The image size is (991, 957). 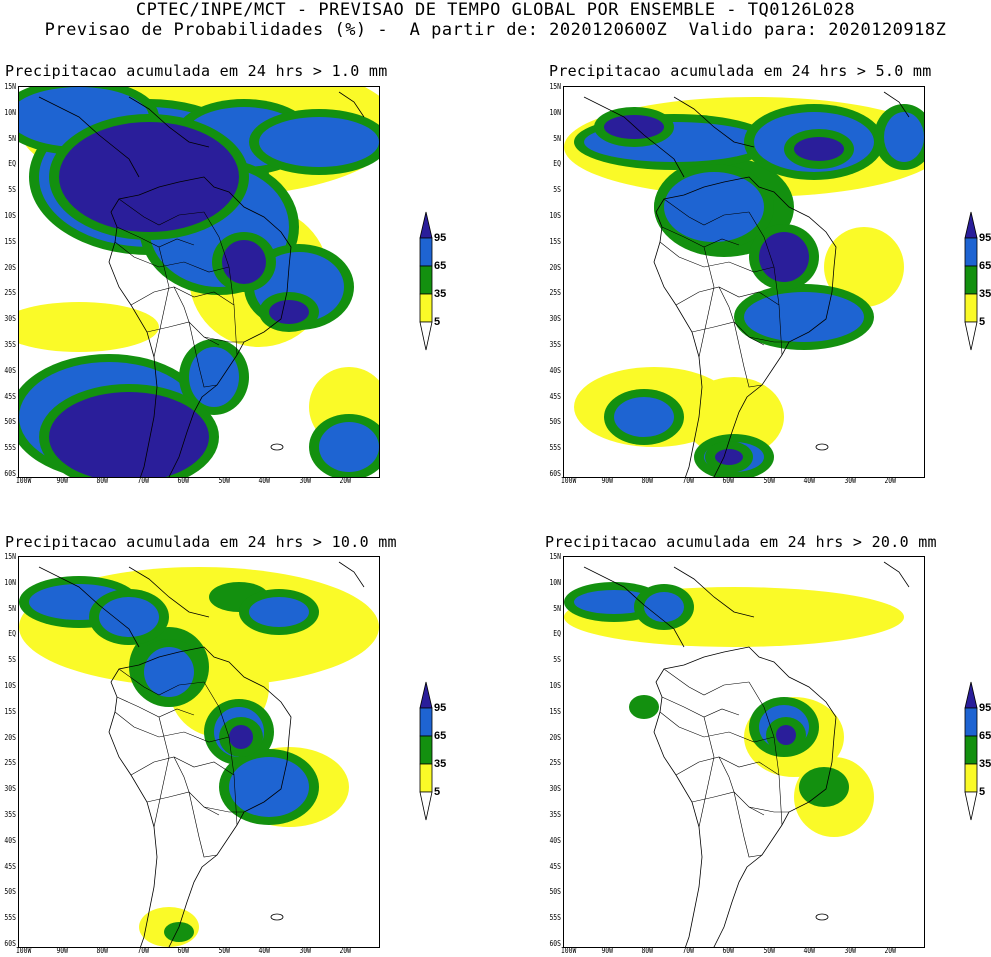 I want to click on legend-level-label: 35, so click(x=985, y=764).